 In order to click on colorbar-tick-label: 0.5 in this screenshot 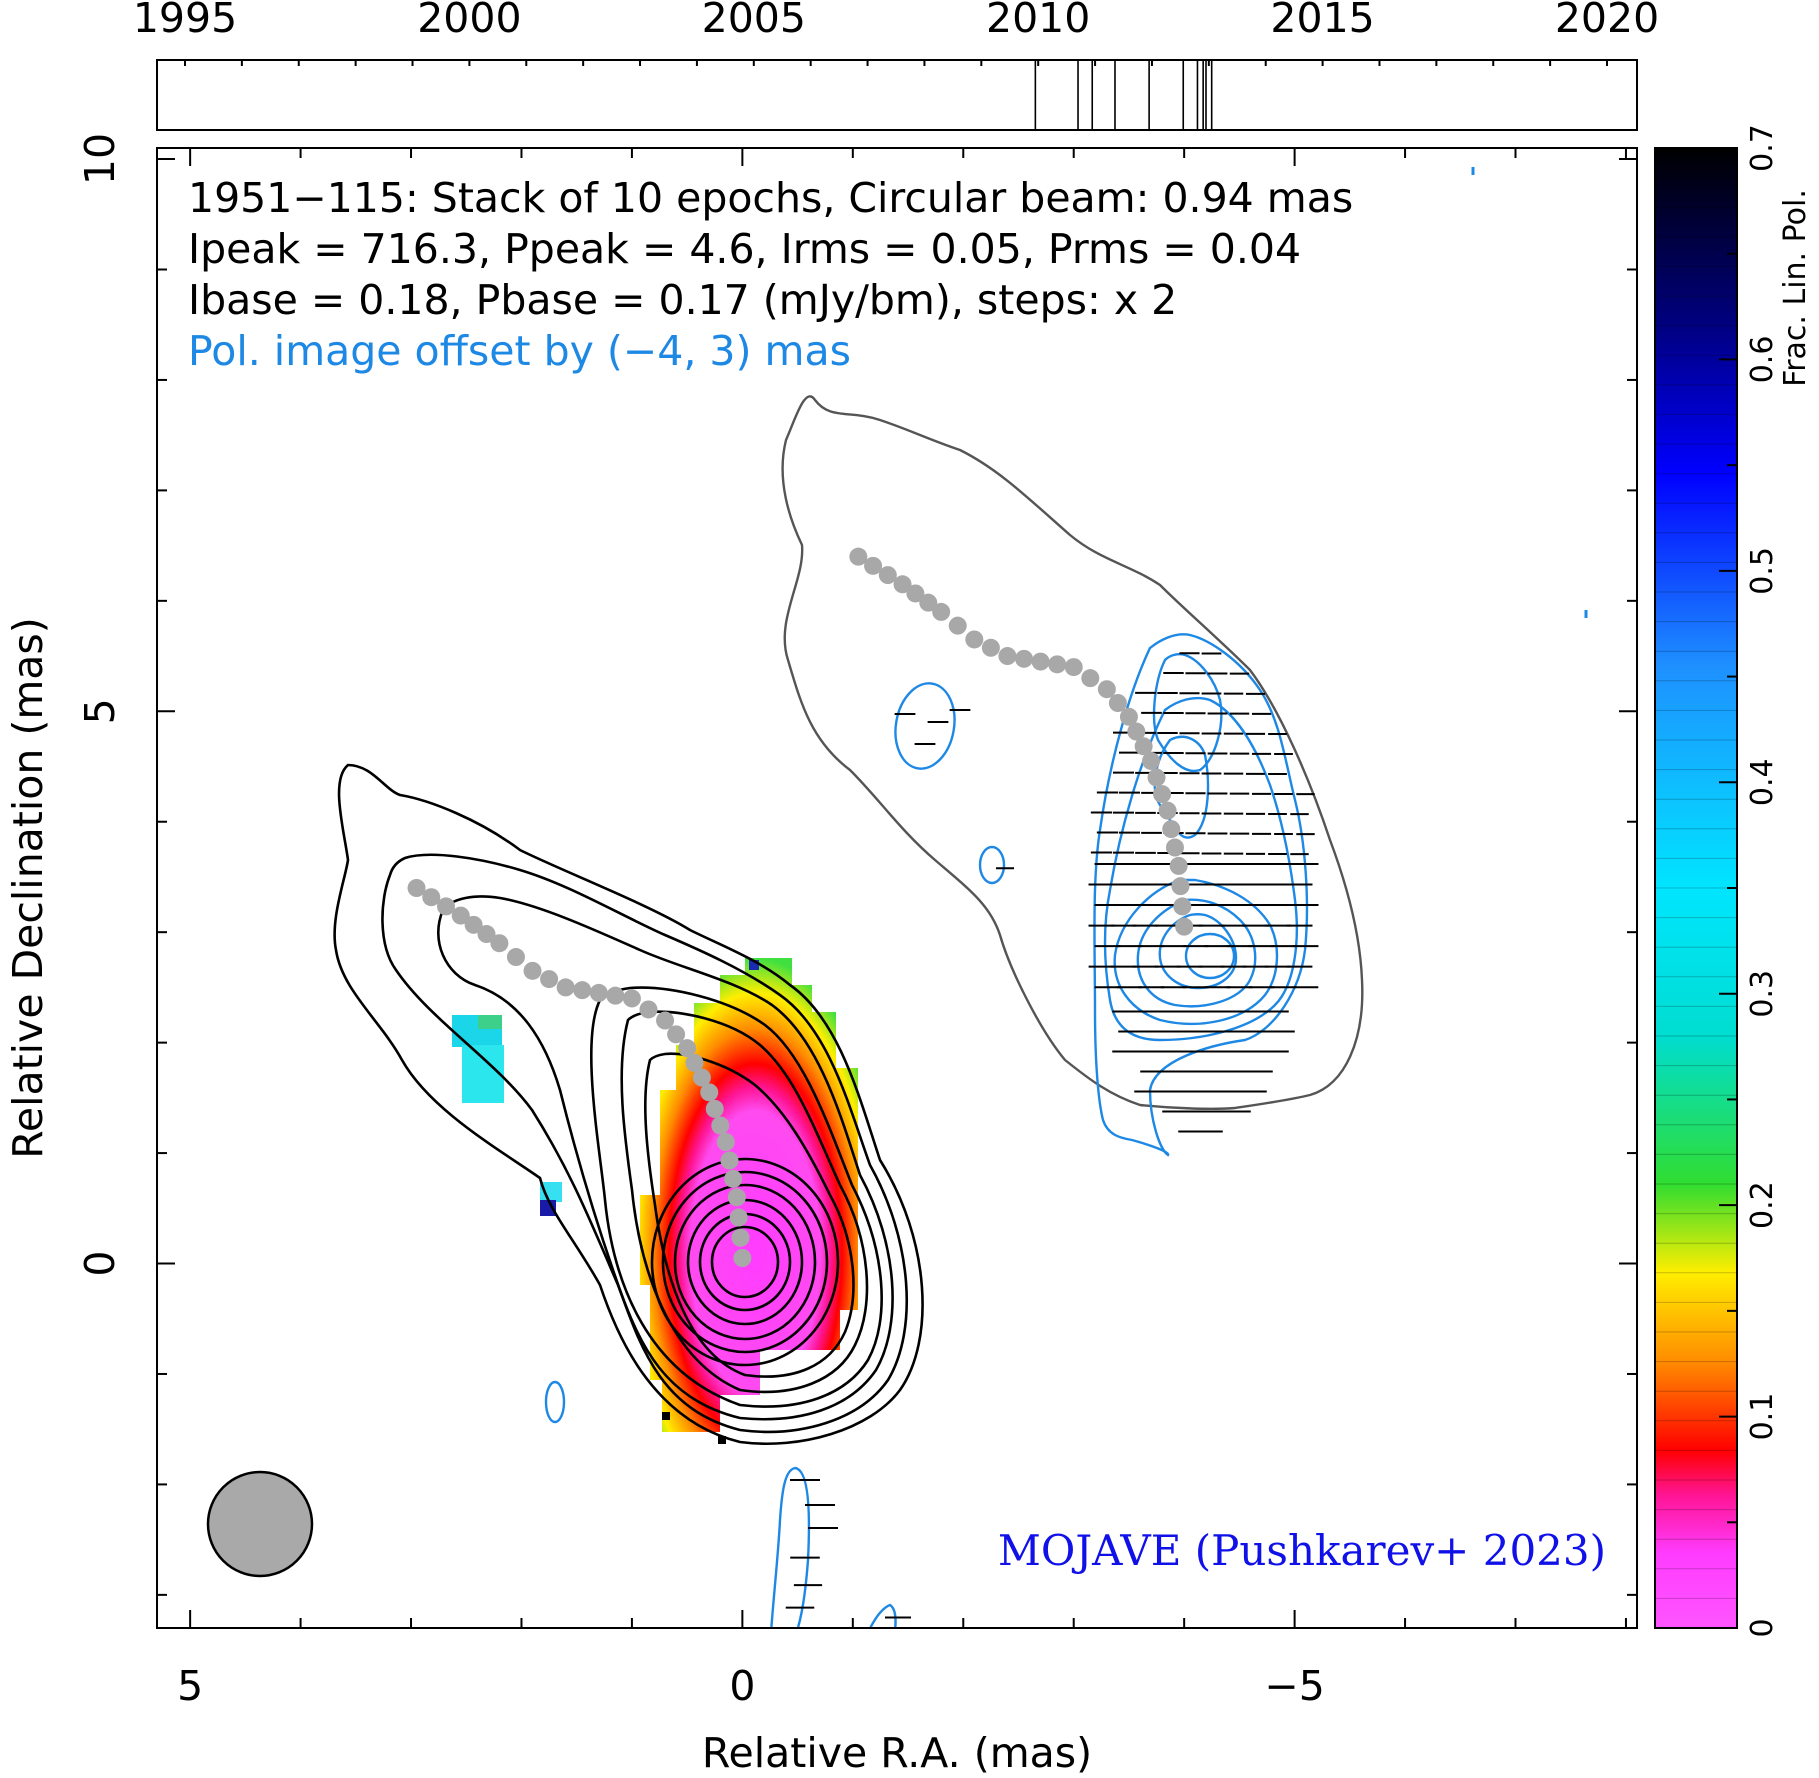, I will do `click(1762, 571)`.